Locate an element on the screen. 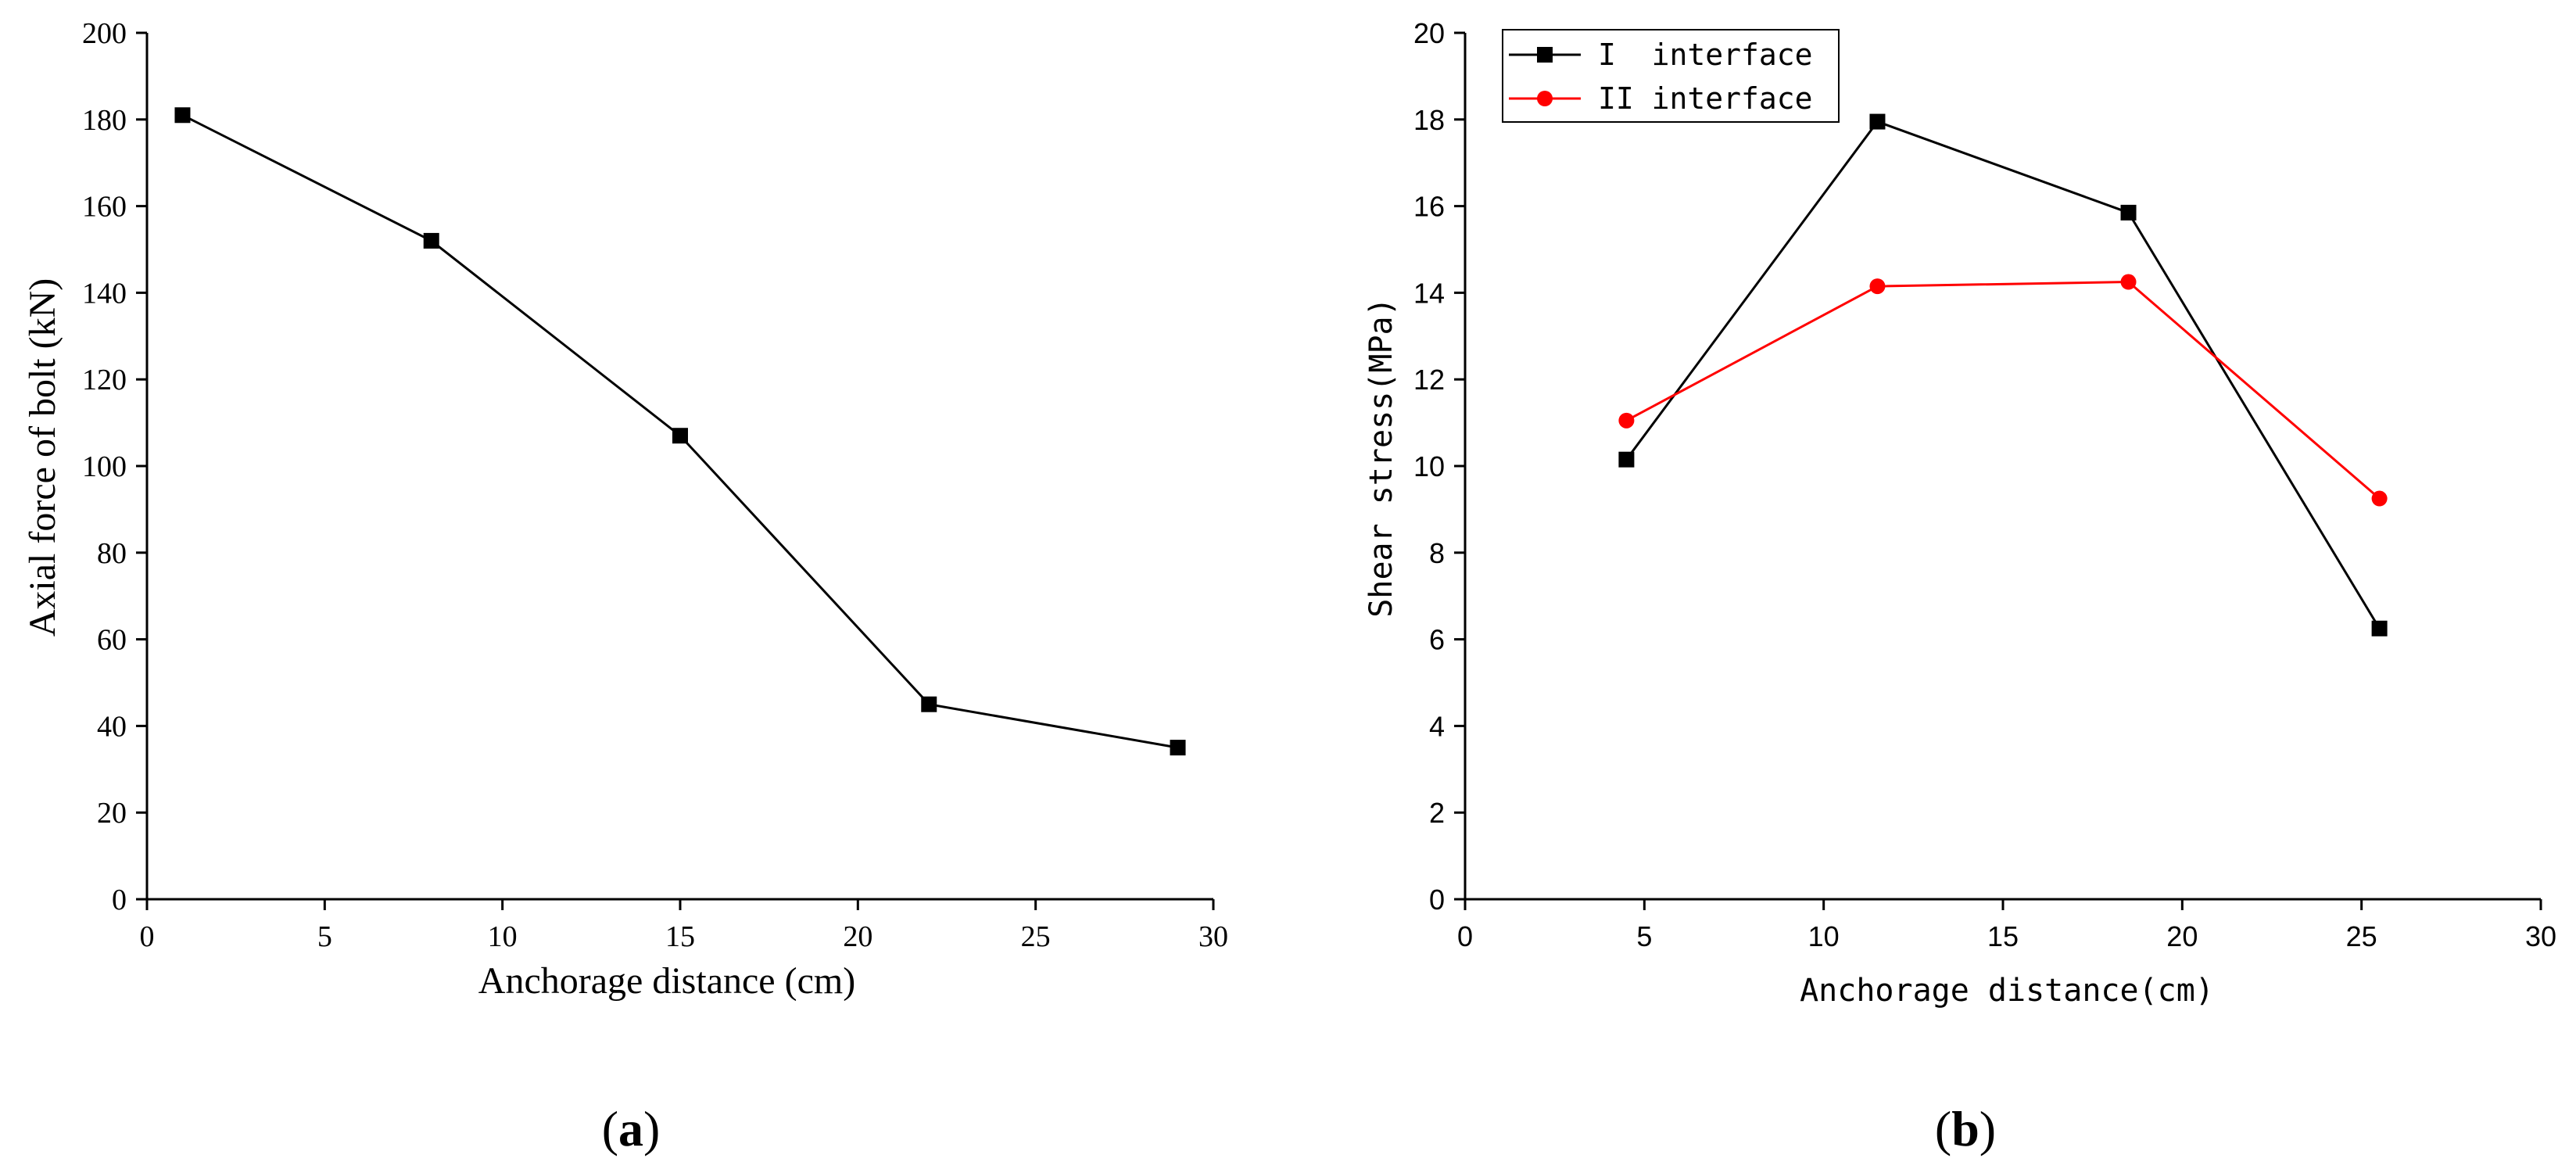 This screenshot has width=2576, height=1169. chart-b-y-tick-label: 14 is located at coordinates (1429, 293).